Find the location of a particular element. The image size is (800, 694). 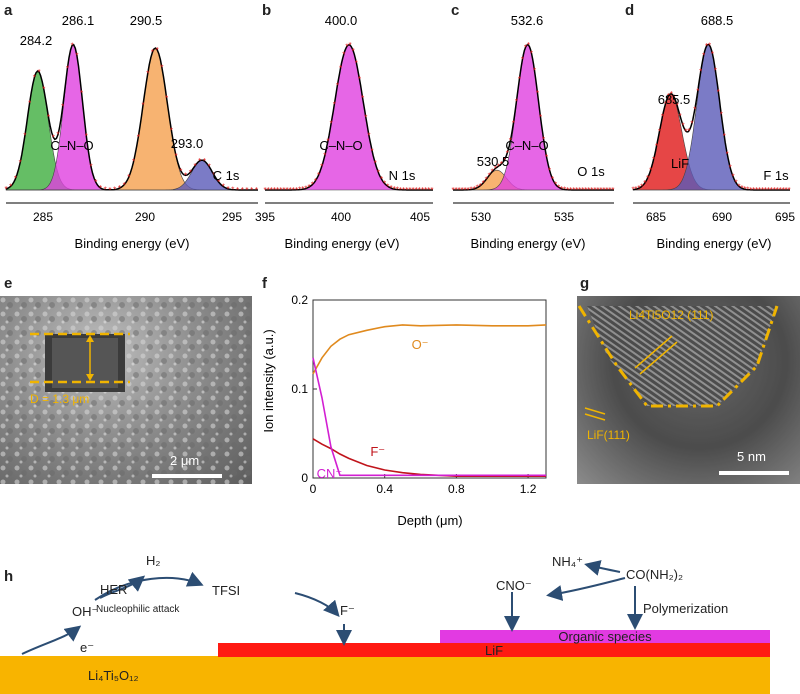

peak-a-4: 293.0 is located at coordinates (187, 143).